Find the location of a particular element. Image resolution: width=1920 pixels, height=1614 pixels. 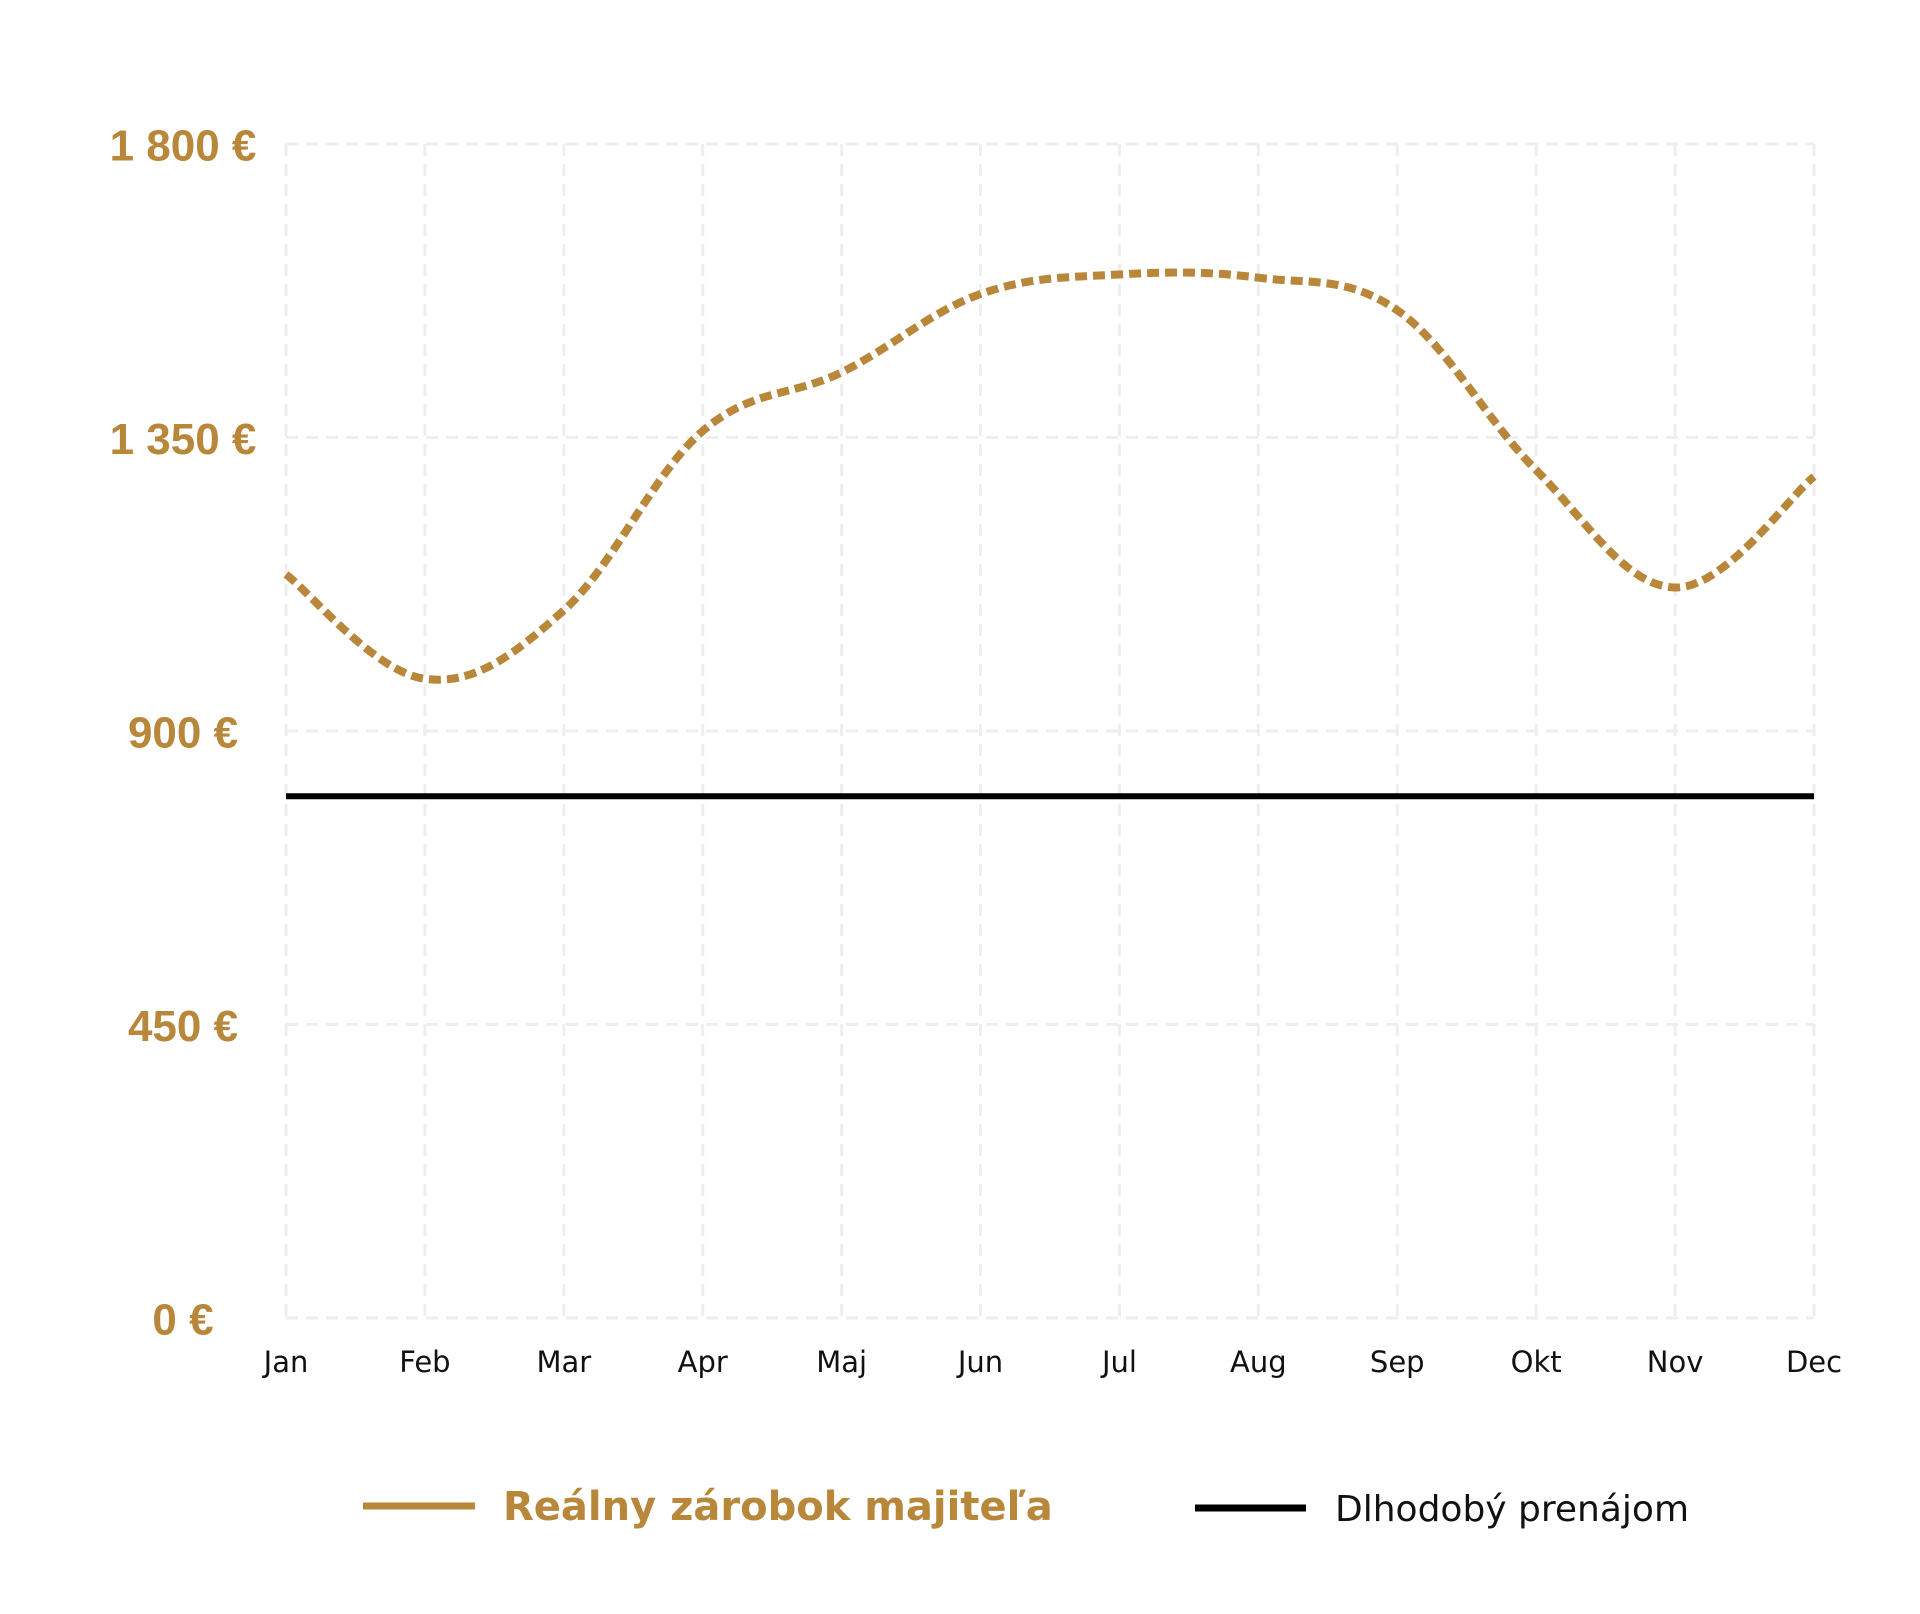

legend: Reálny zárobok majiteľa Dlhodobý prenájom is located at coordinates (1026, 1507).